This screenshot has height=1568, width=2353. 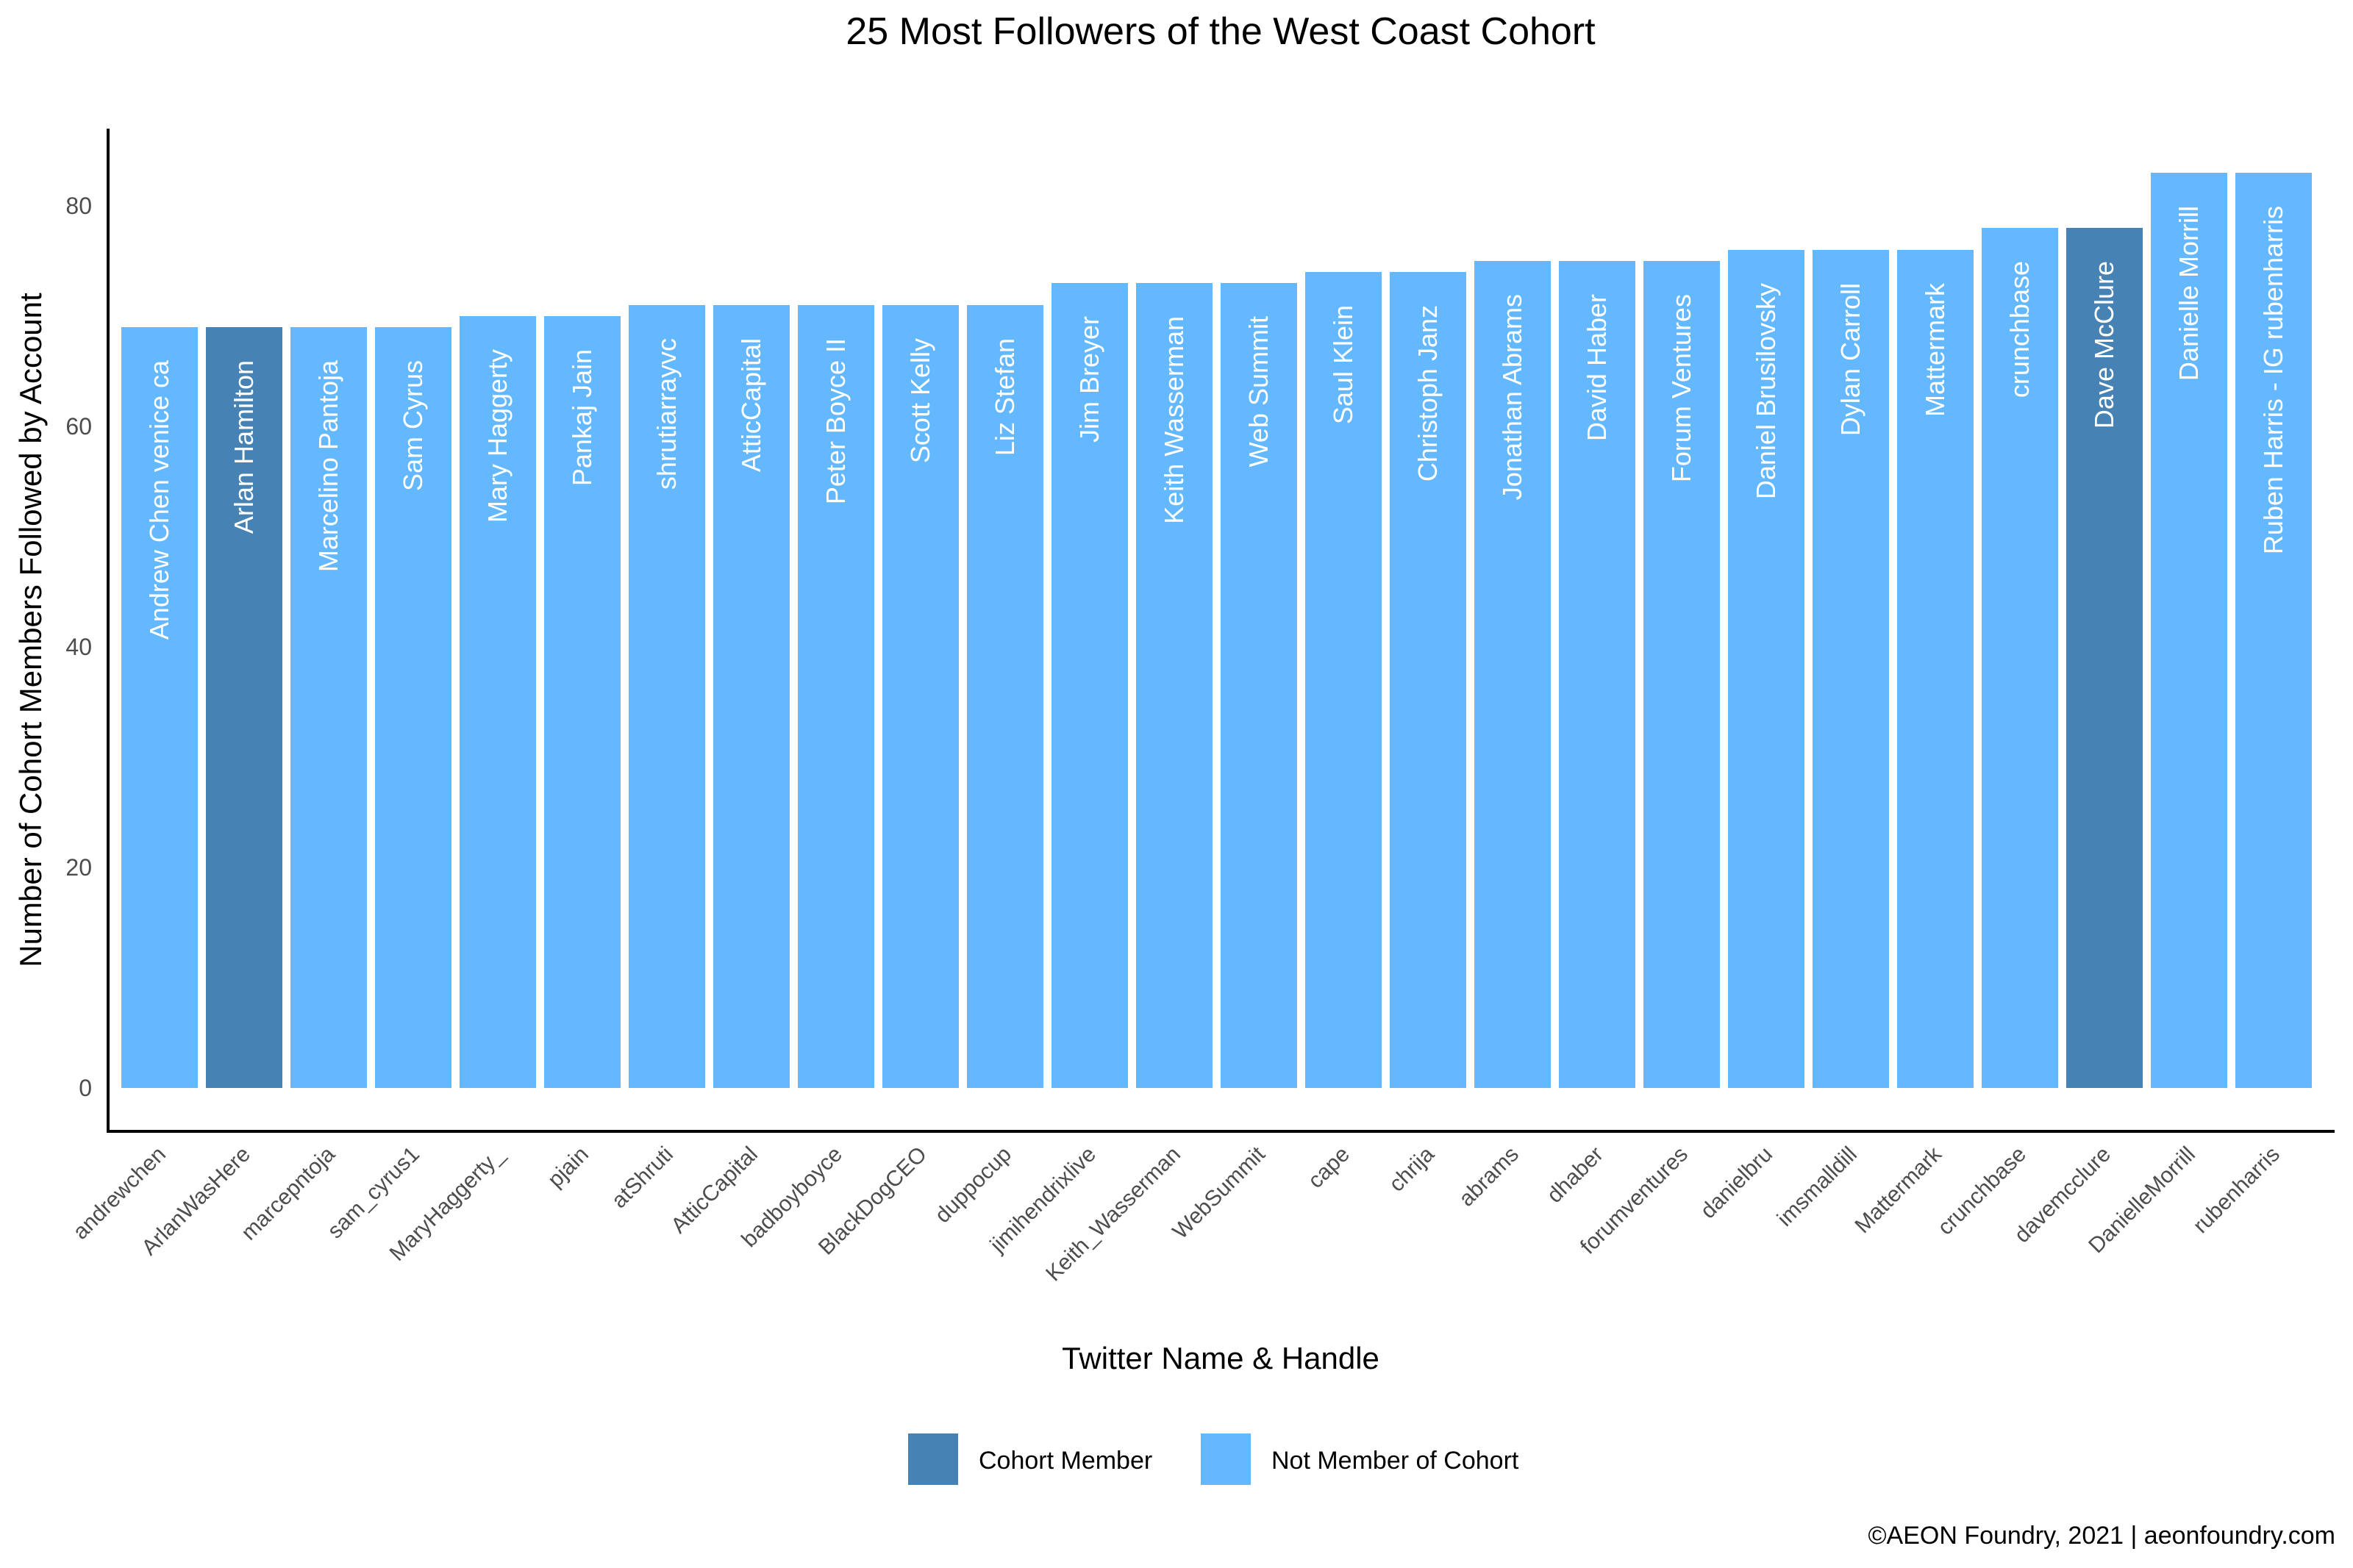 What do you see at coordinates (1428, 680) in the screenshot?
I see `bar-chrija` at bounding box center [1428, 680].